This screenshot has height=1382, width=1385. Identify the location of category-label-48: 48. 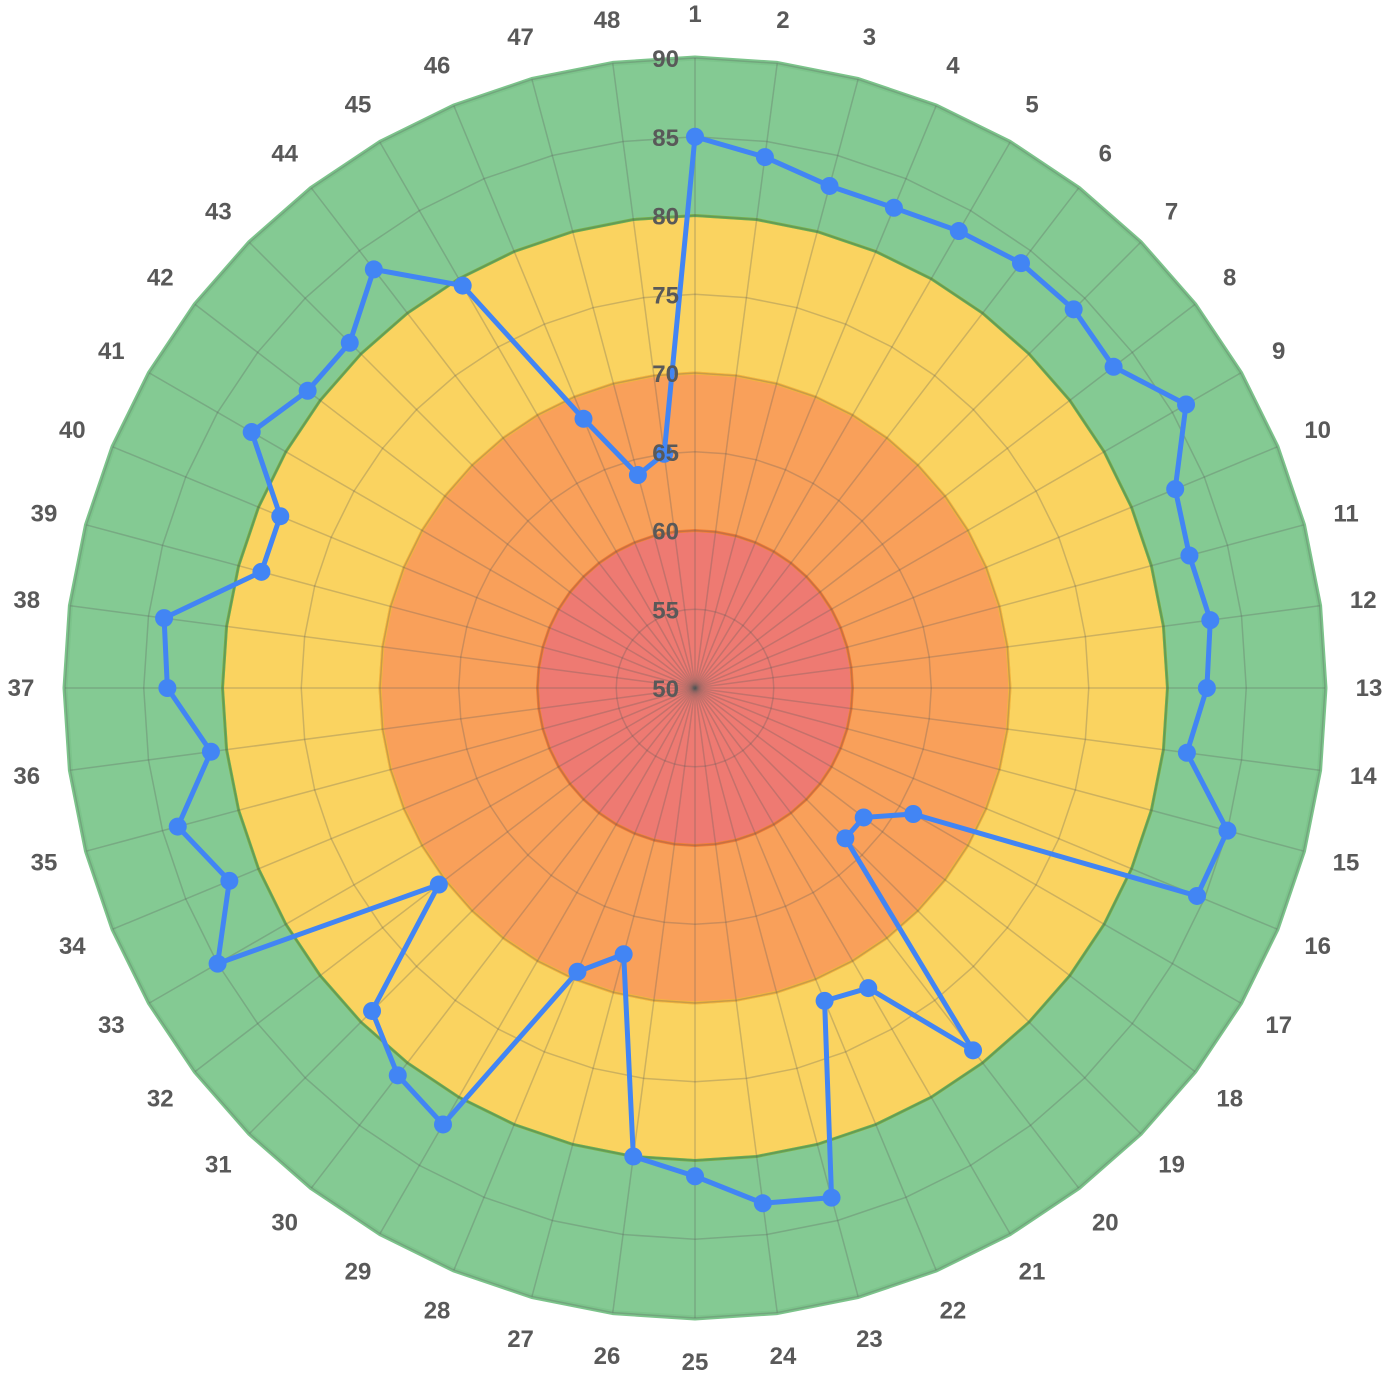
(607, 20).